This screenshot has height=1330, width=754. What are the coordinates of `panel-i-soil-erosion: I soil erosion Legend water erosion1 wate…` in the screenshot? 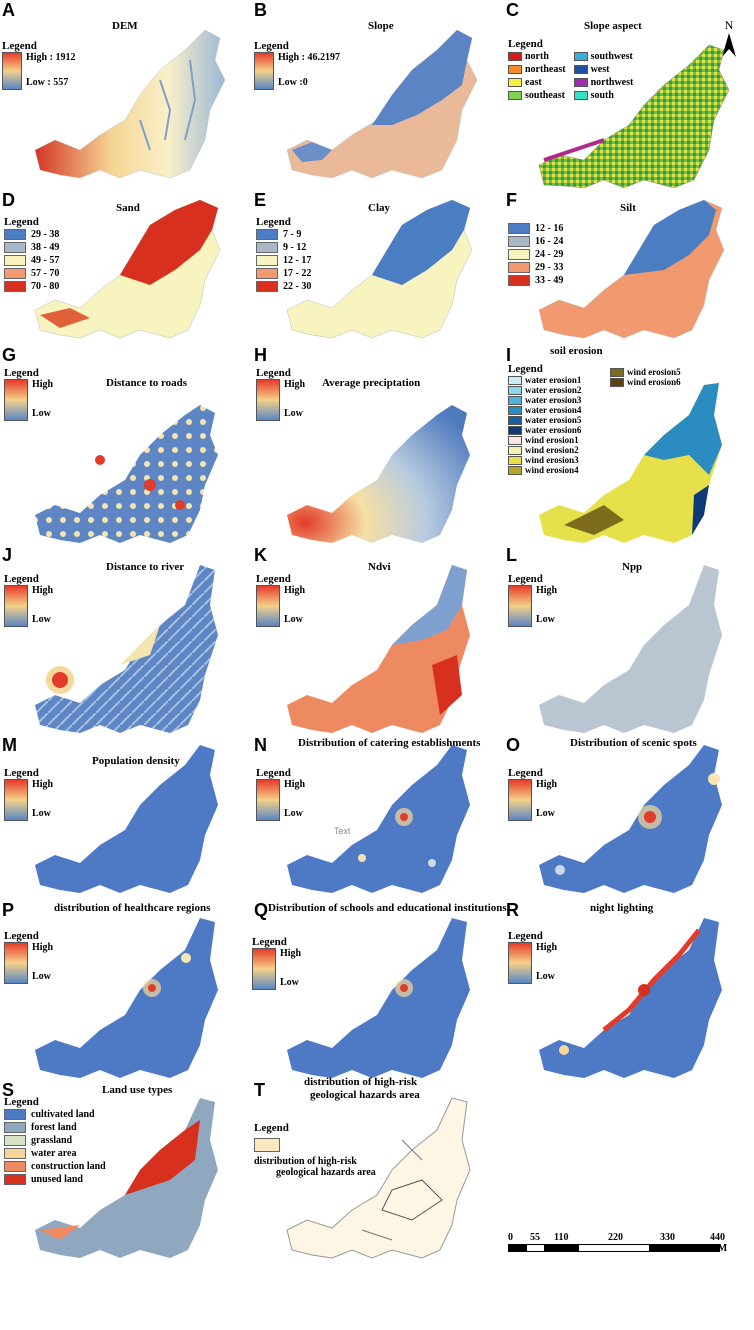 It's located at (627, 470).